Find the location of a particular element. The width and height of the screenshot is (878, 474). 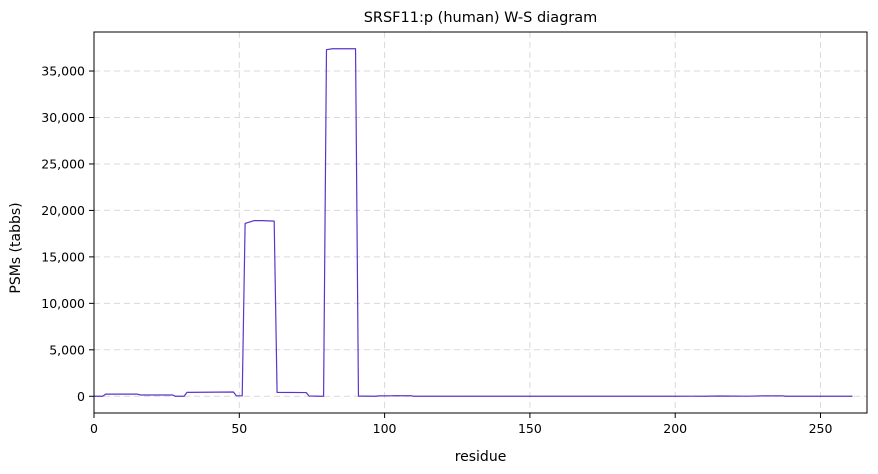

y-tick-label-7: 35,000 is located at coordinates (63, 71).